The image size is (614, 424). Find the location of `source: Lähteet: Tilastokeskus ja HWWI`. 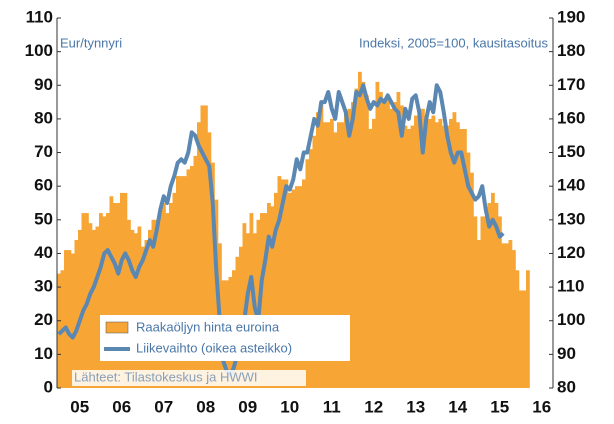

source: Lähteet: Tilastokeskus ja HWWI is located at coordinates (166, 376).